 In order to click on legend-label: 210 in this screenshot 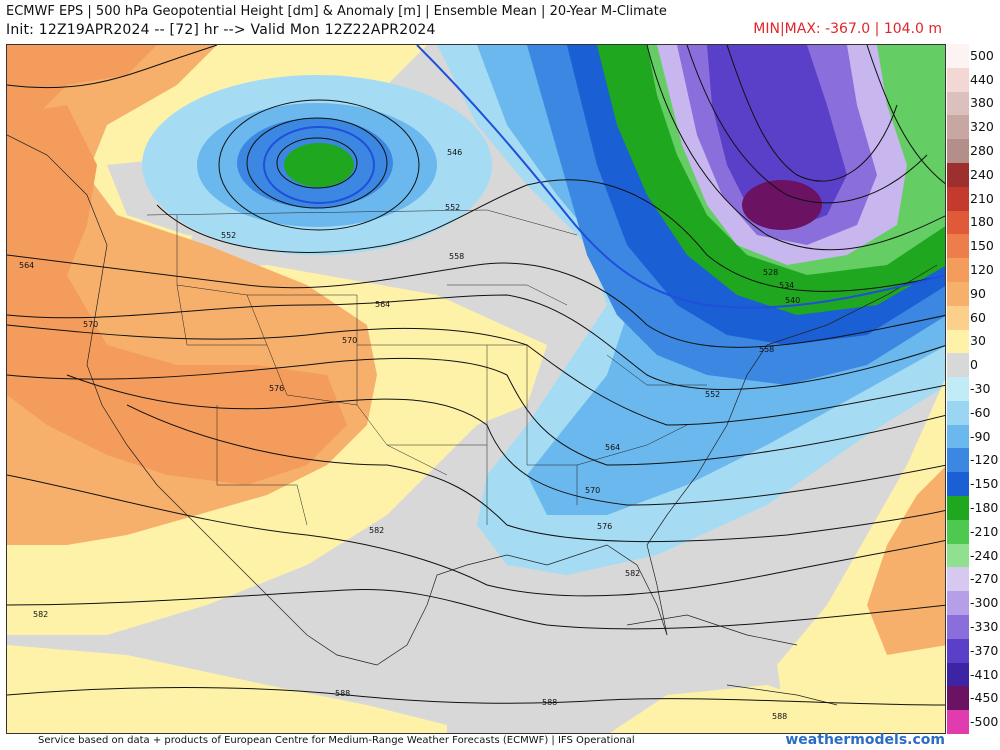, I will do `click(982, 198)`.